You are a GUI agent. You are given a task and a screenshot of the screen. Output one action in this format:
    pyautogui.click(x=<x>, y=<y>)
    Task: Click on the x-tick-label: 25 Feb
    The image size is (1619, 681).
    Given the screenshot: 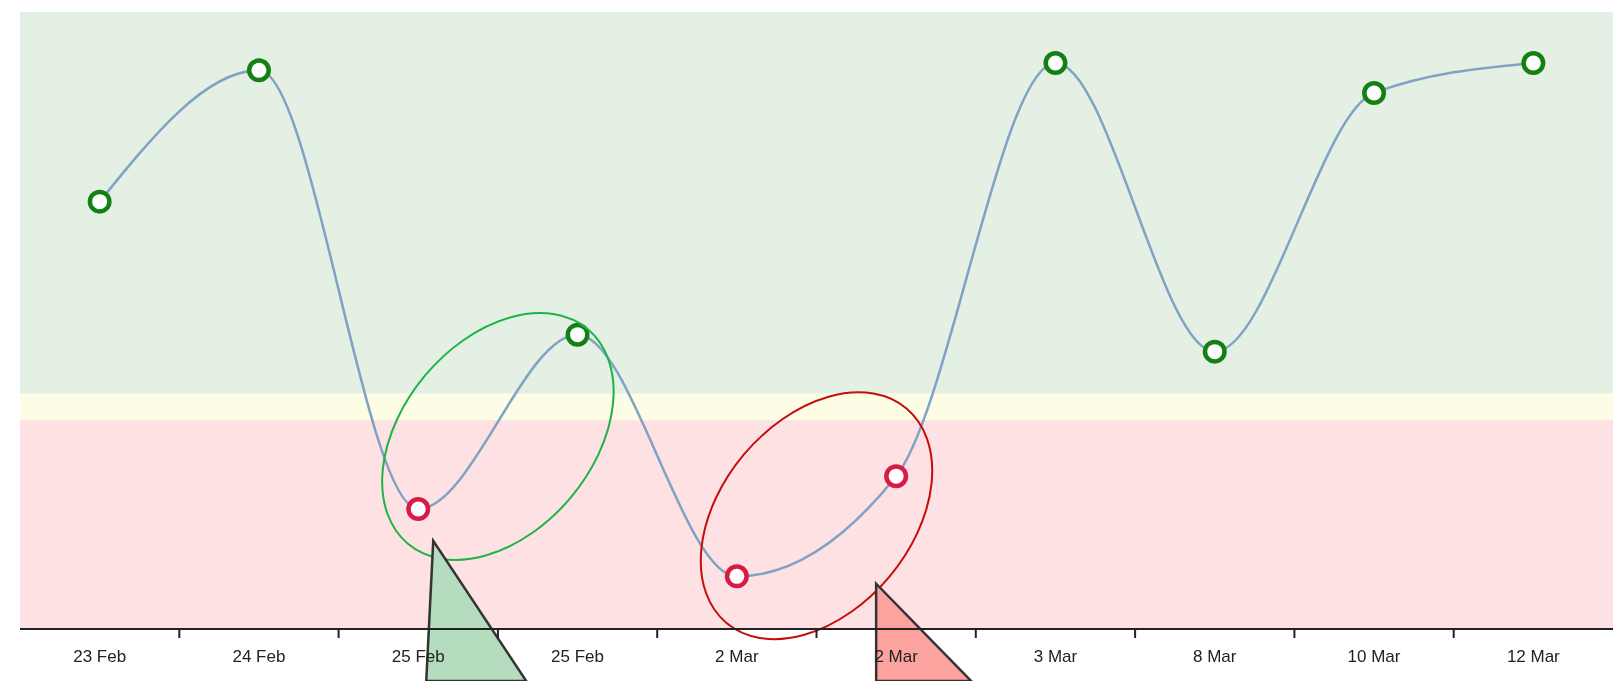 What is the action you would take?
    pyautogui.click(x=578, y=656)
    